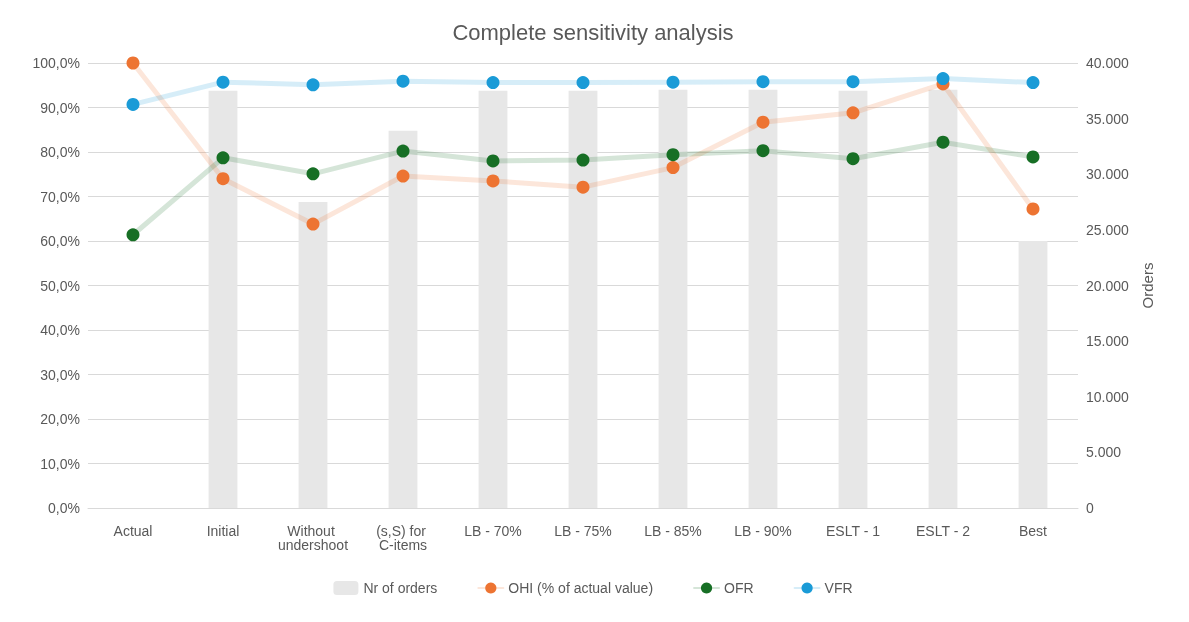 This screenshot has width=1189, height=622. I want to click on legend-label: OFR, so click(739, 588).